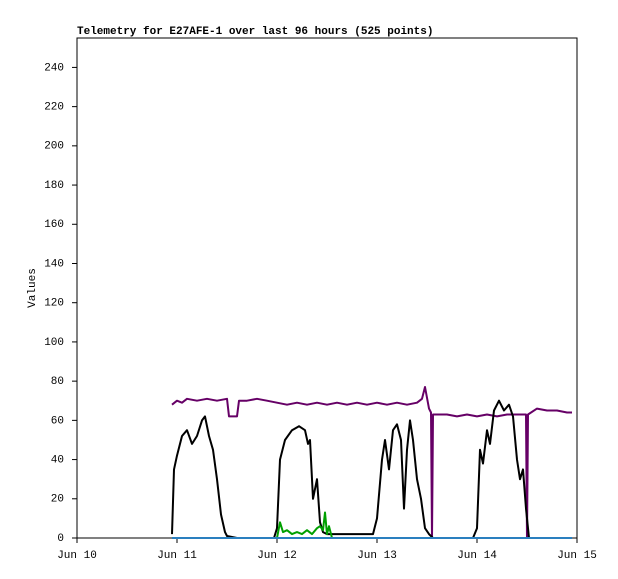 This screenshot has height=579, width=618. What do you see at coordinates (57, 421) in the screenshot?
I see `y-tick-label: 60` at bounding box center [57, 421].